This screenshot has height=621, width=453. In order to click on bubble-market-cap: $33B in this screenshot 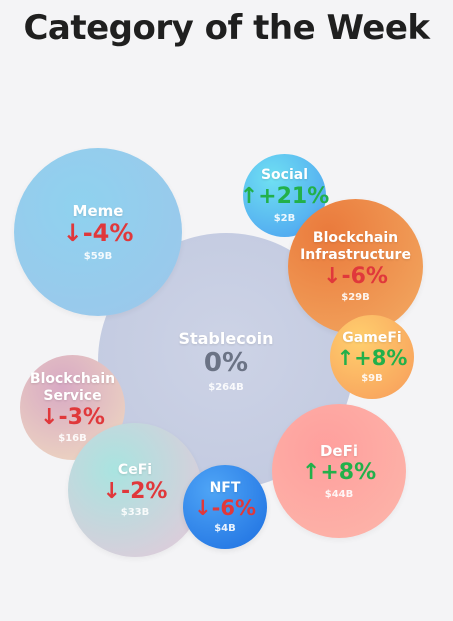, I will do `click(135, 513)`.